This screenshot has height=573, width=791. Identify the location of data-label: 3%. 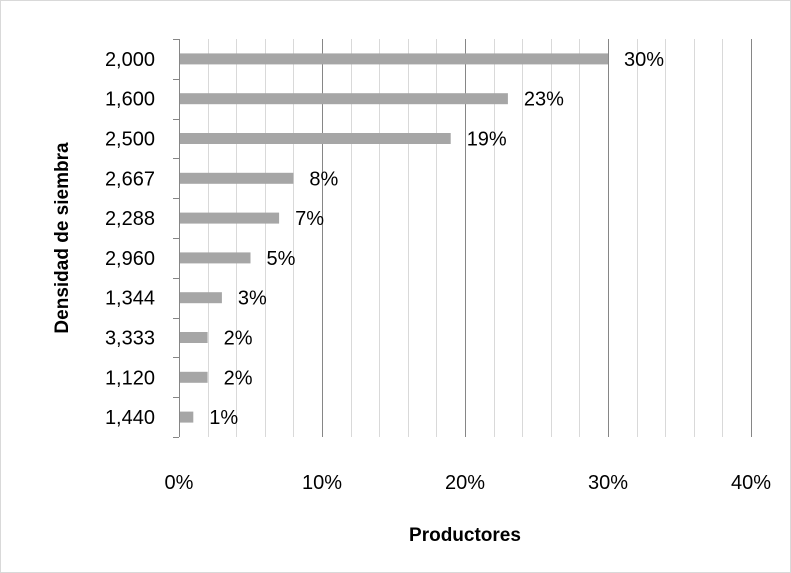
(252, 299).